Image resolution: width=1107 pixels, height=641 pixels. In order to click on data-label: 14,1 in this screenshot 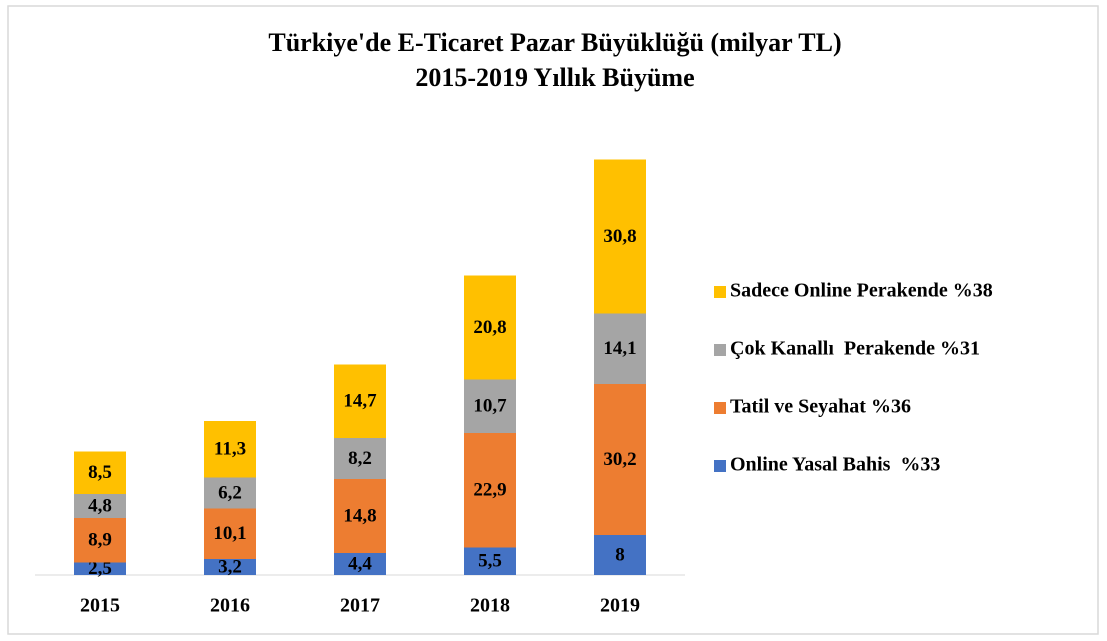, I will do `click(619, 348)`.